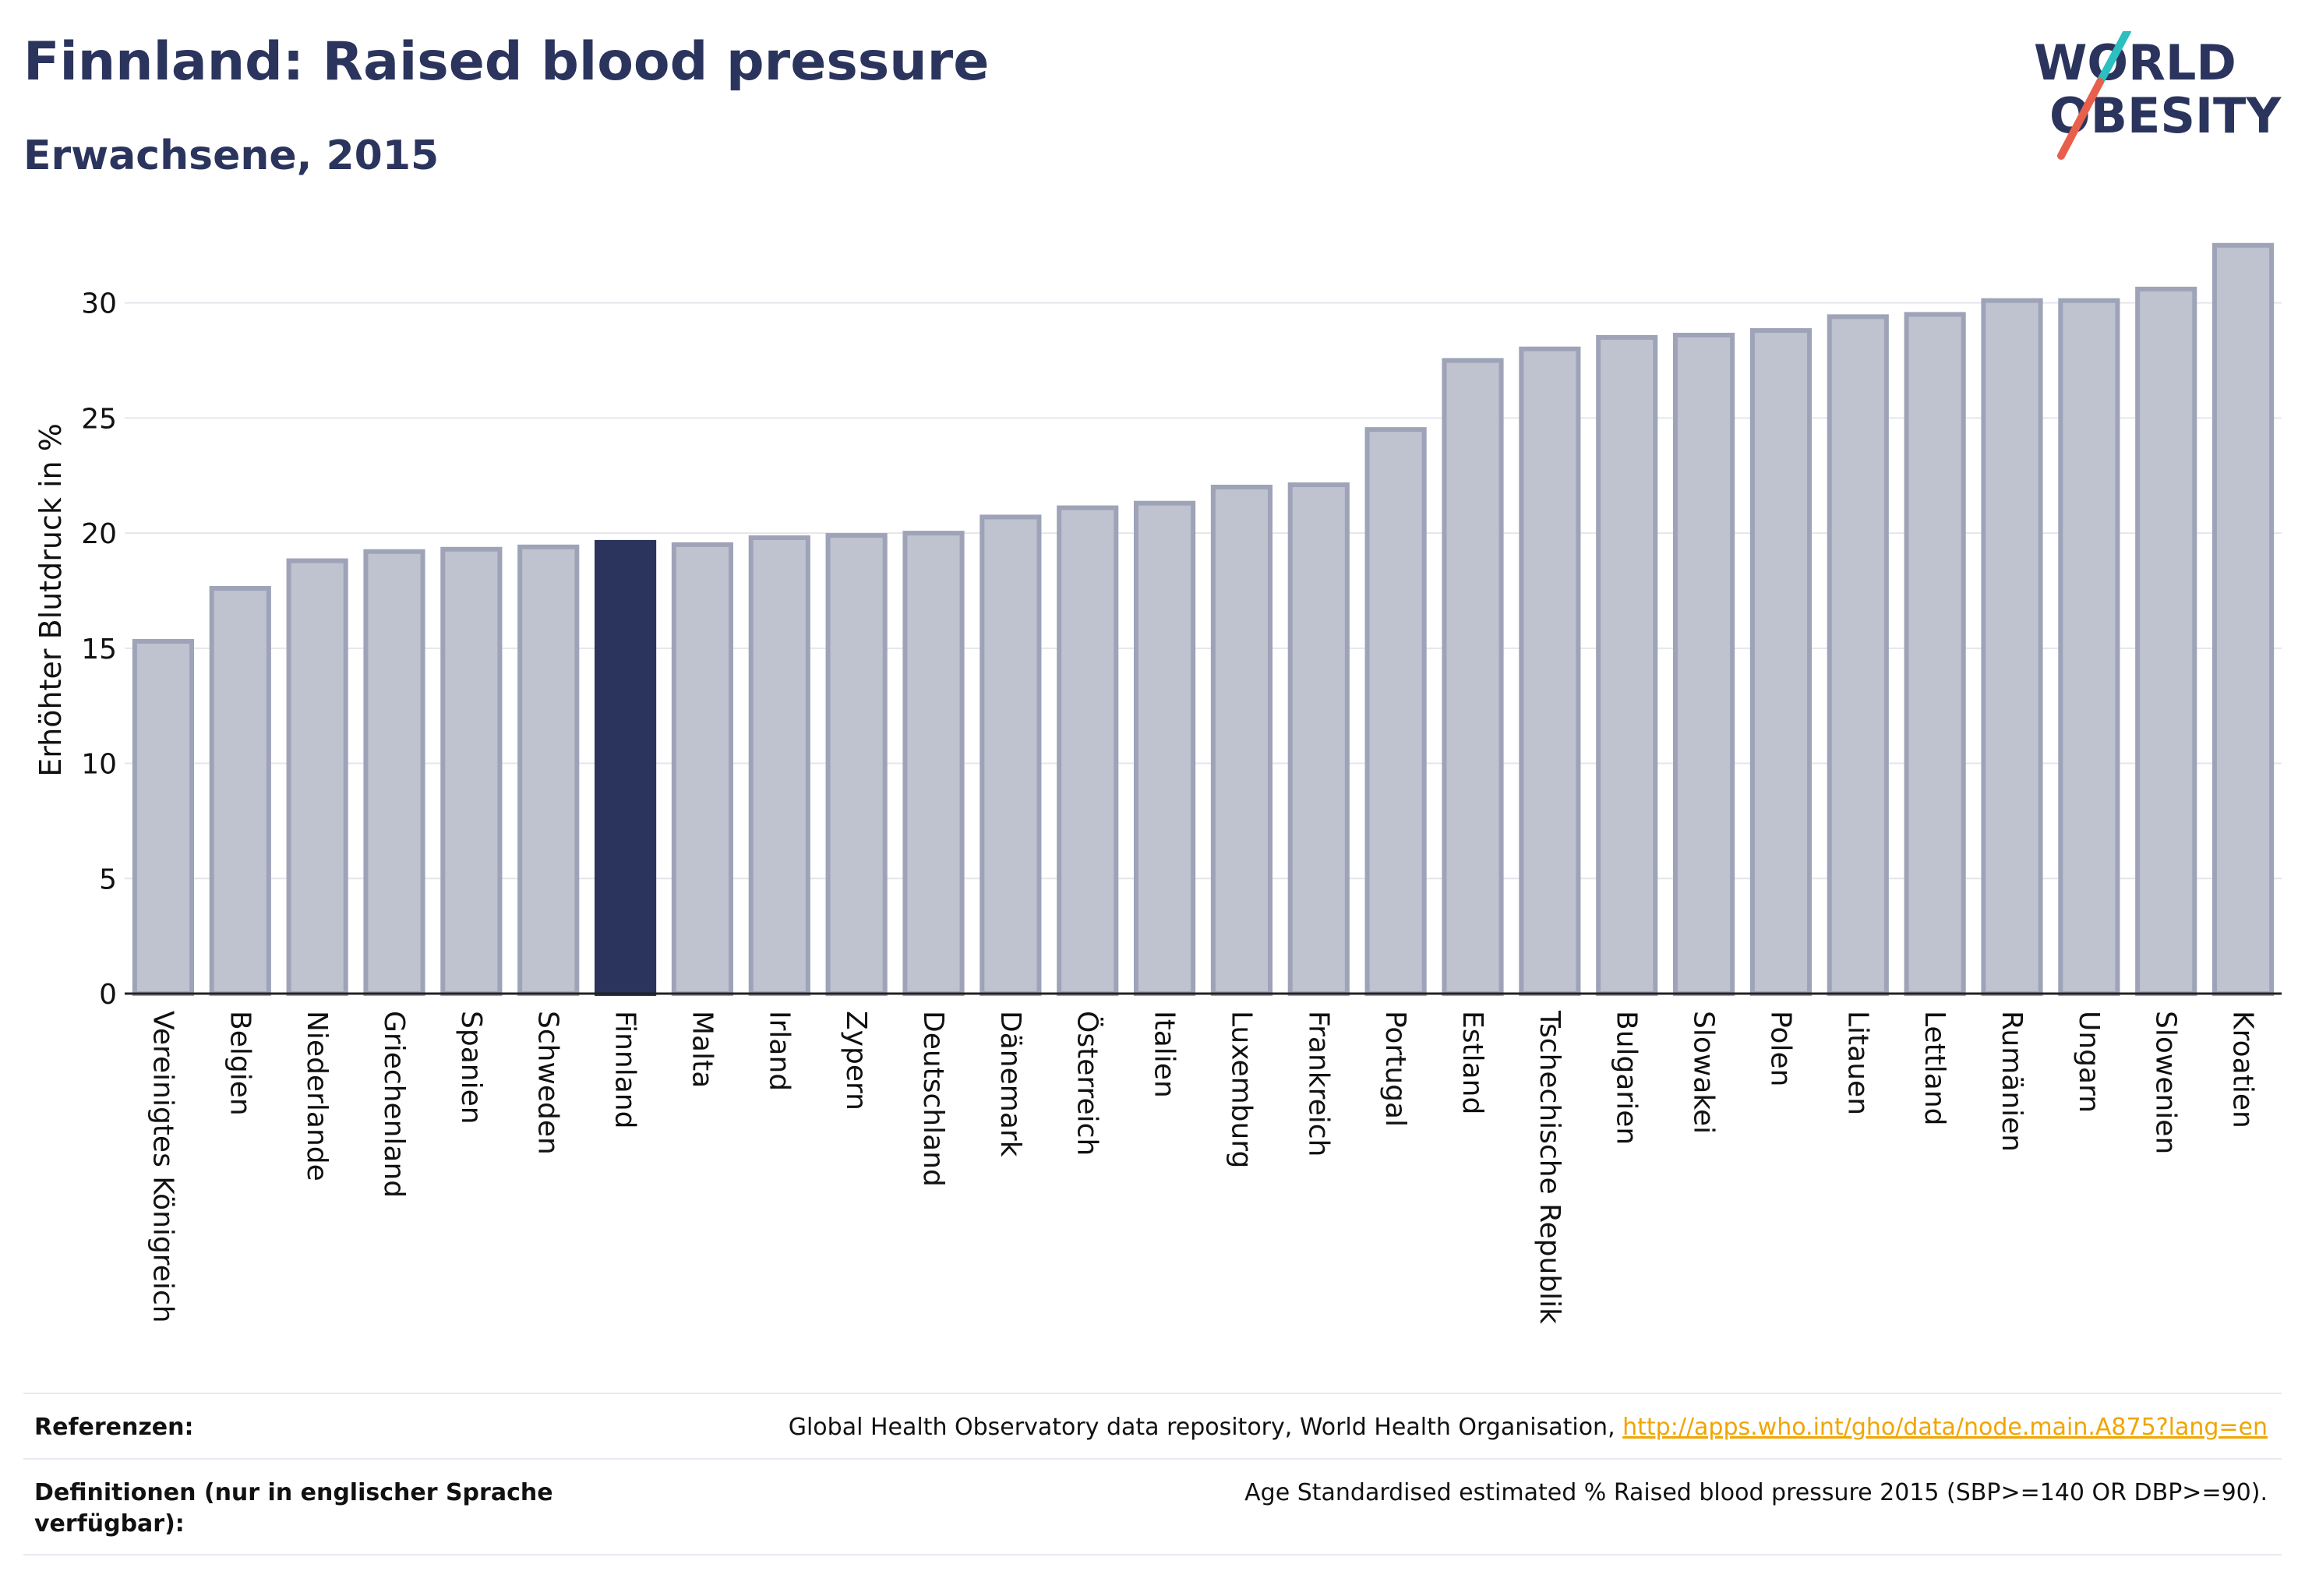  I want to click on bar-rumänien, so click(2012, 647).